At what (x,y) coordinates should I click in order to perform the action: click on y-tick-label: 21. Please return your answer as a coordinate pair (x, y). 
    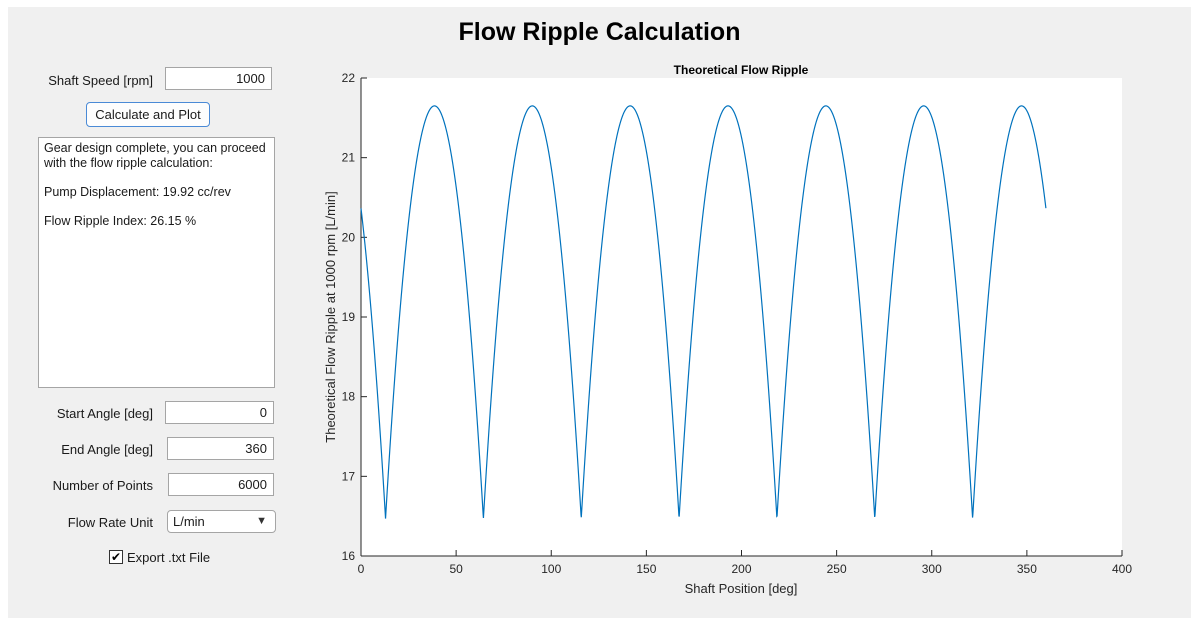
    Looking at the image, I should click on (349, 158).